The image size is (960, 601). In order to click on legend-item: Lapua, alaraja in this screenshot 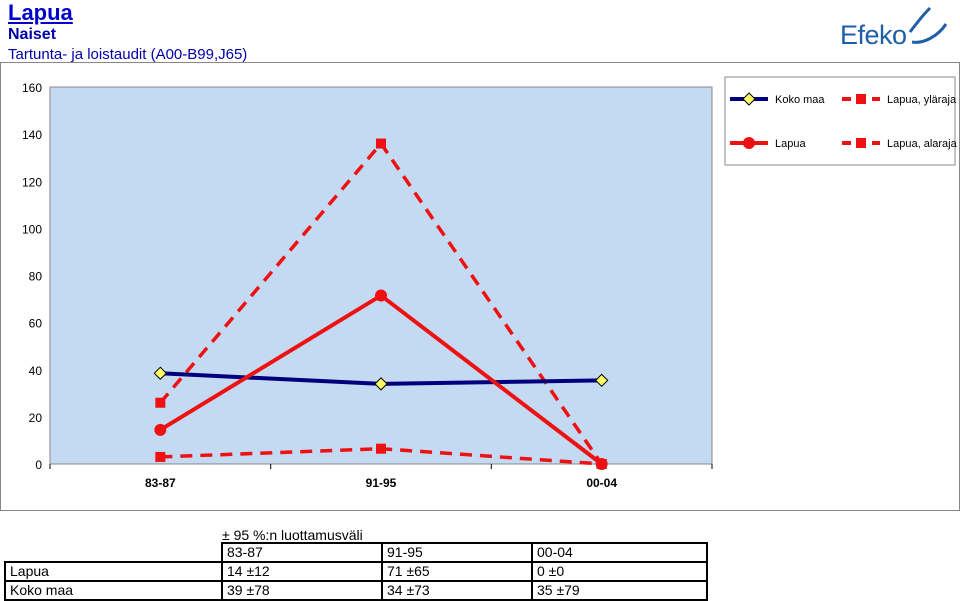, I will do `click(900, 144)`.